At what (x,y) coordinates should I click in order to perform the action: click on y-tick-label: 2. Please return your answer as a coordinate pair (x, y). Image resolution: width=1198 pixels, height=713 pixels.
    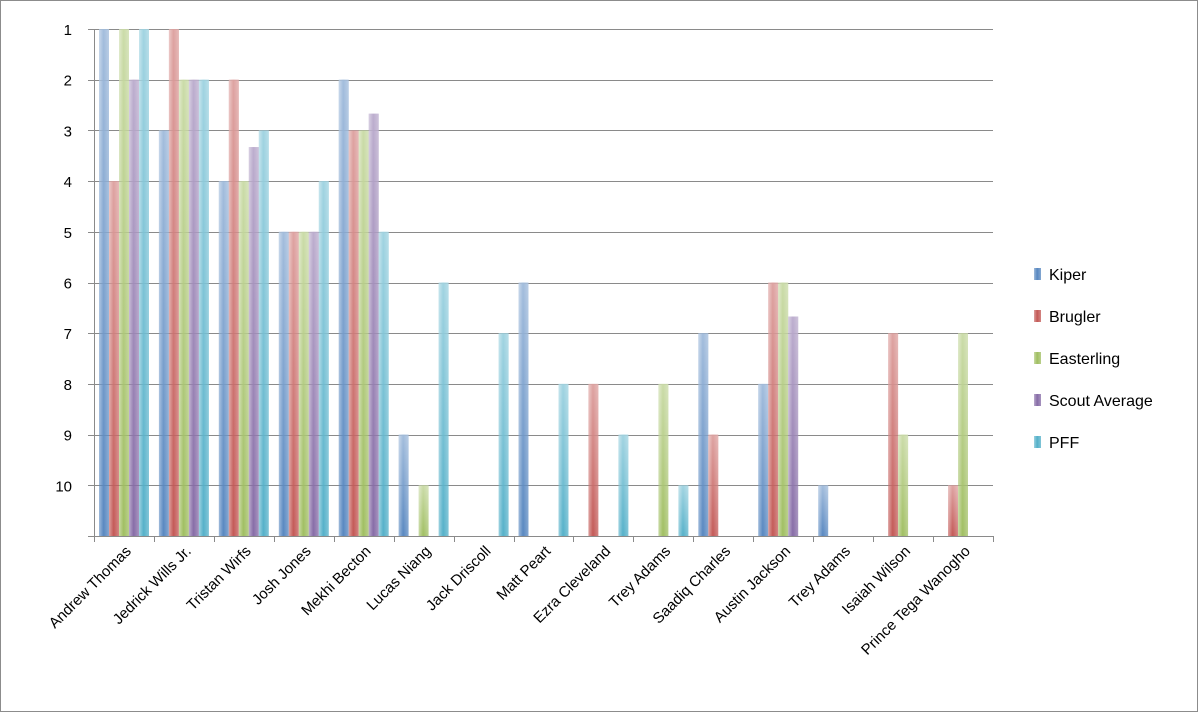
    Looking at the image, I should click on (68, 81).